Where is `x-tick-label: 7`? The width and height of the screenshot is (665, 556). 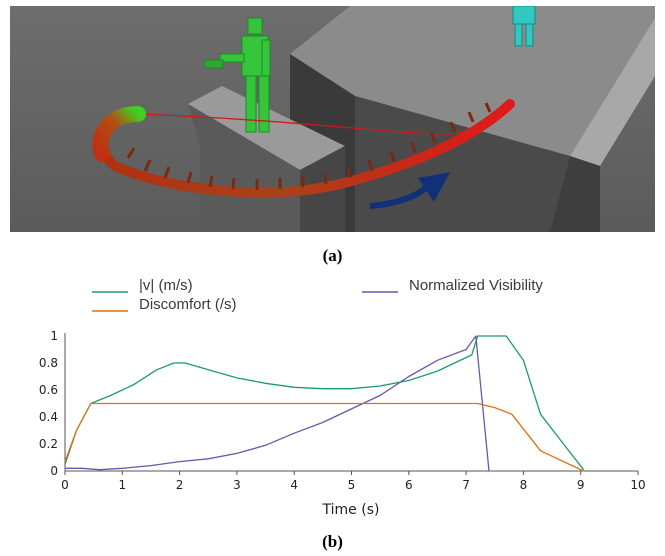
x-tick-label: 7 is located at coordinates (466, 485).